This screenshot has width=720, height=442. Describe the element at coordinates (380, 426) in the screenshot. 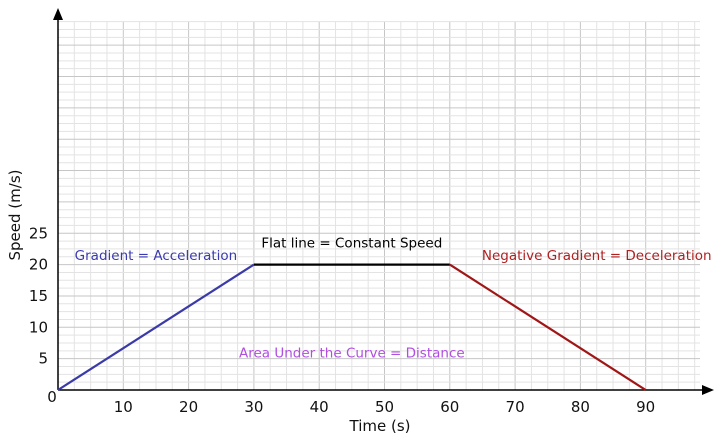

I see `x-axis-label: Time (s)` at that location.